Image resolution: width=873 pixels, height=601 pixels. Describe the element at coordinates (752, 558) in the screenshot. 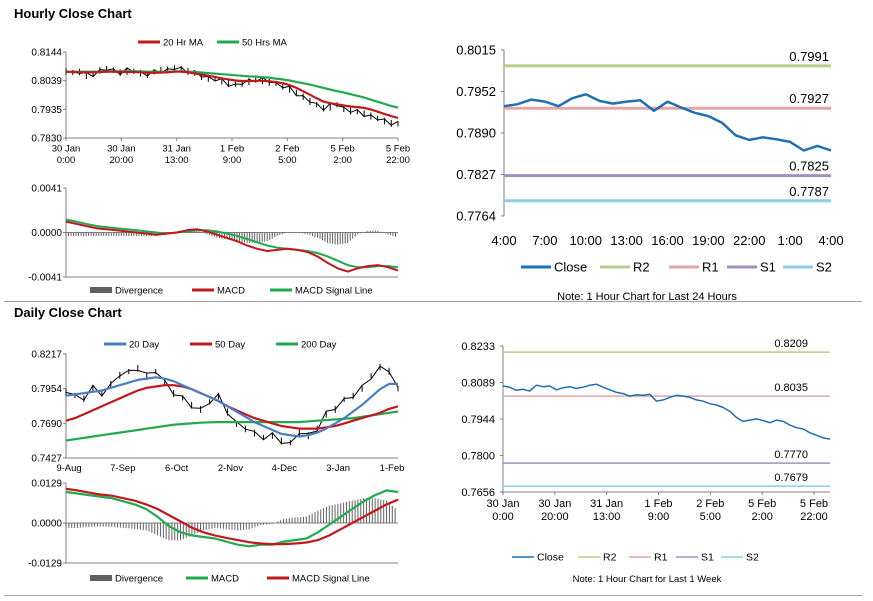

I see `weekly-legend-s2-label: S2` at that location.